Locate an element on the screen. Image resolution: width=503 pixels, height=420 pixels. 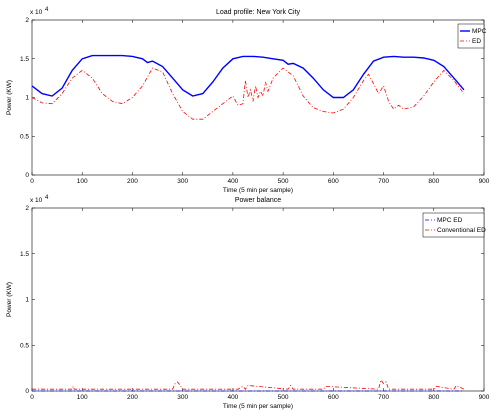
series-line-ed is located at coordinates (248, 93).